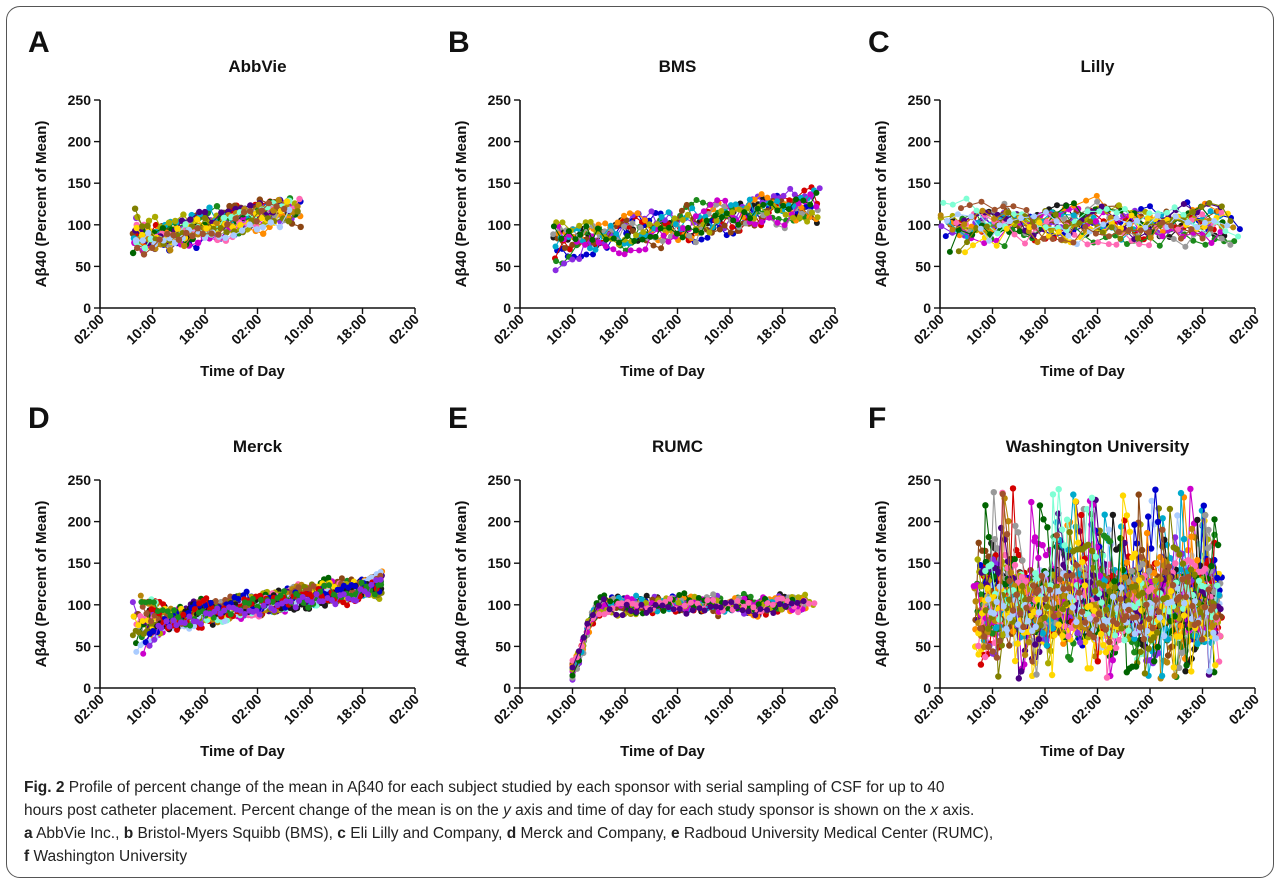 The height and width of the screenshot is (883, 1281). Describe the element at coordinates (920, 142) in the screenshot. I see `y-tick-label: 200` at that location.